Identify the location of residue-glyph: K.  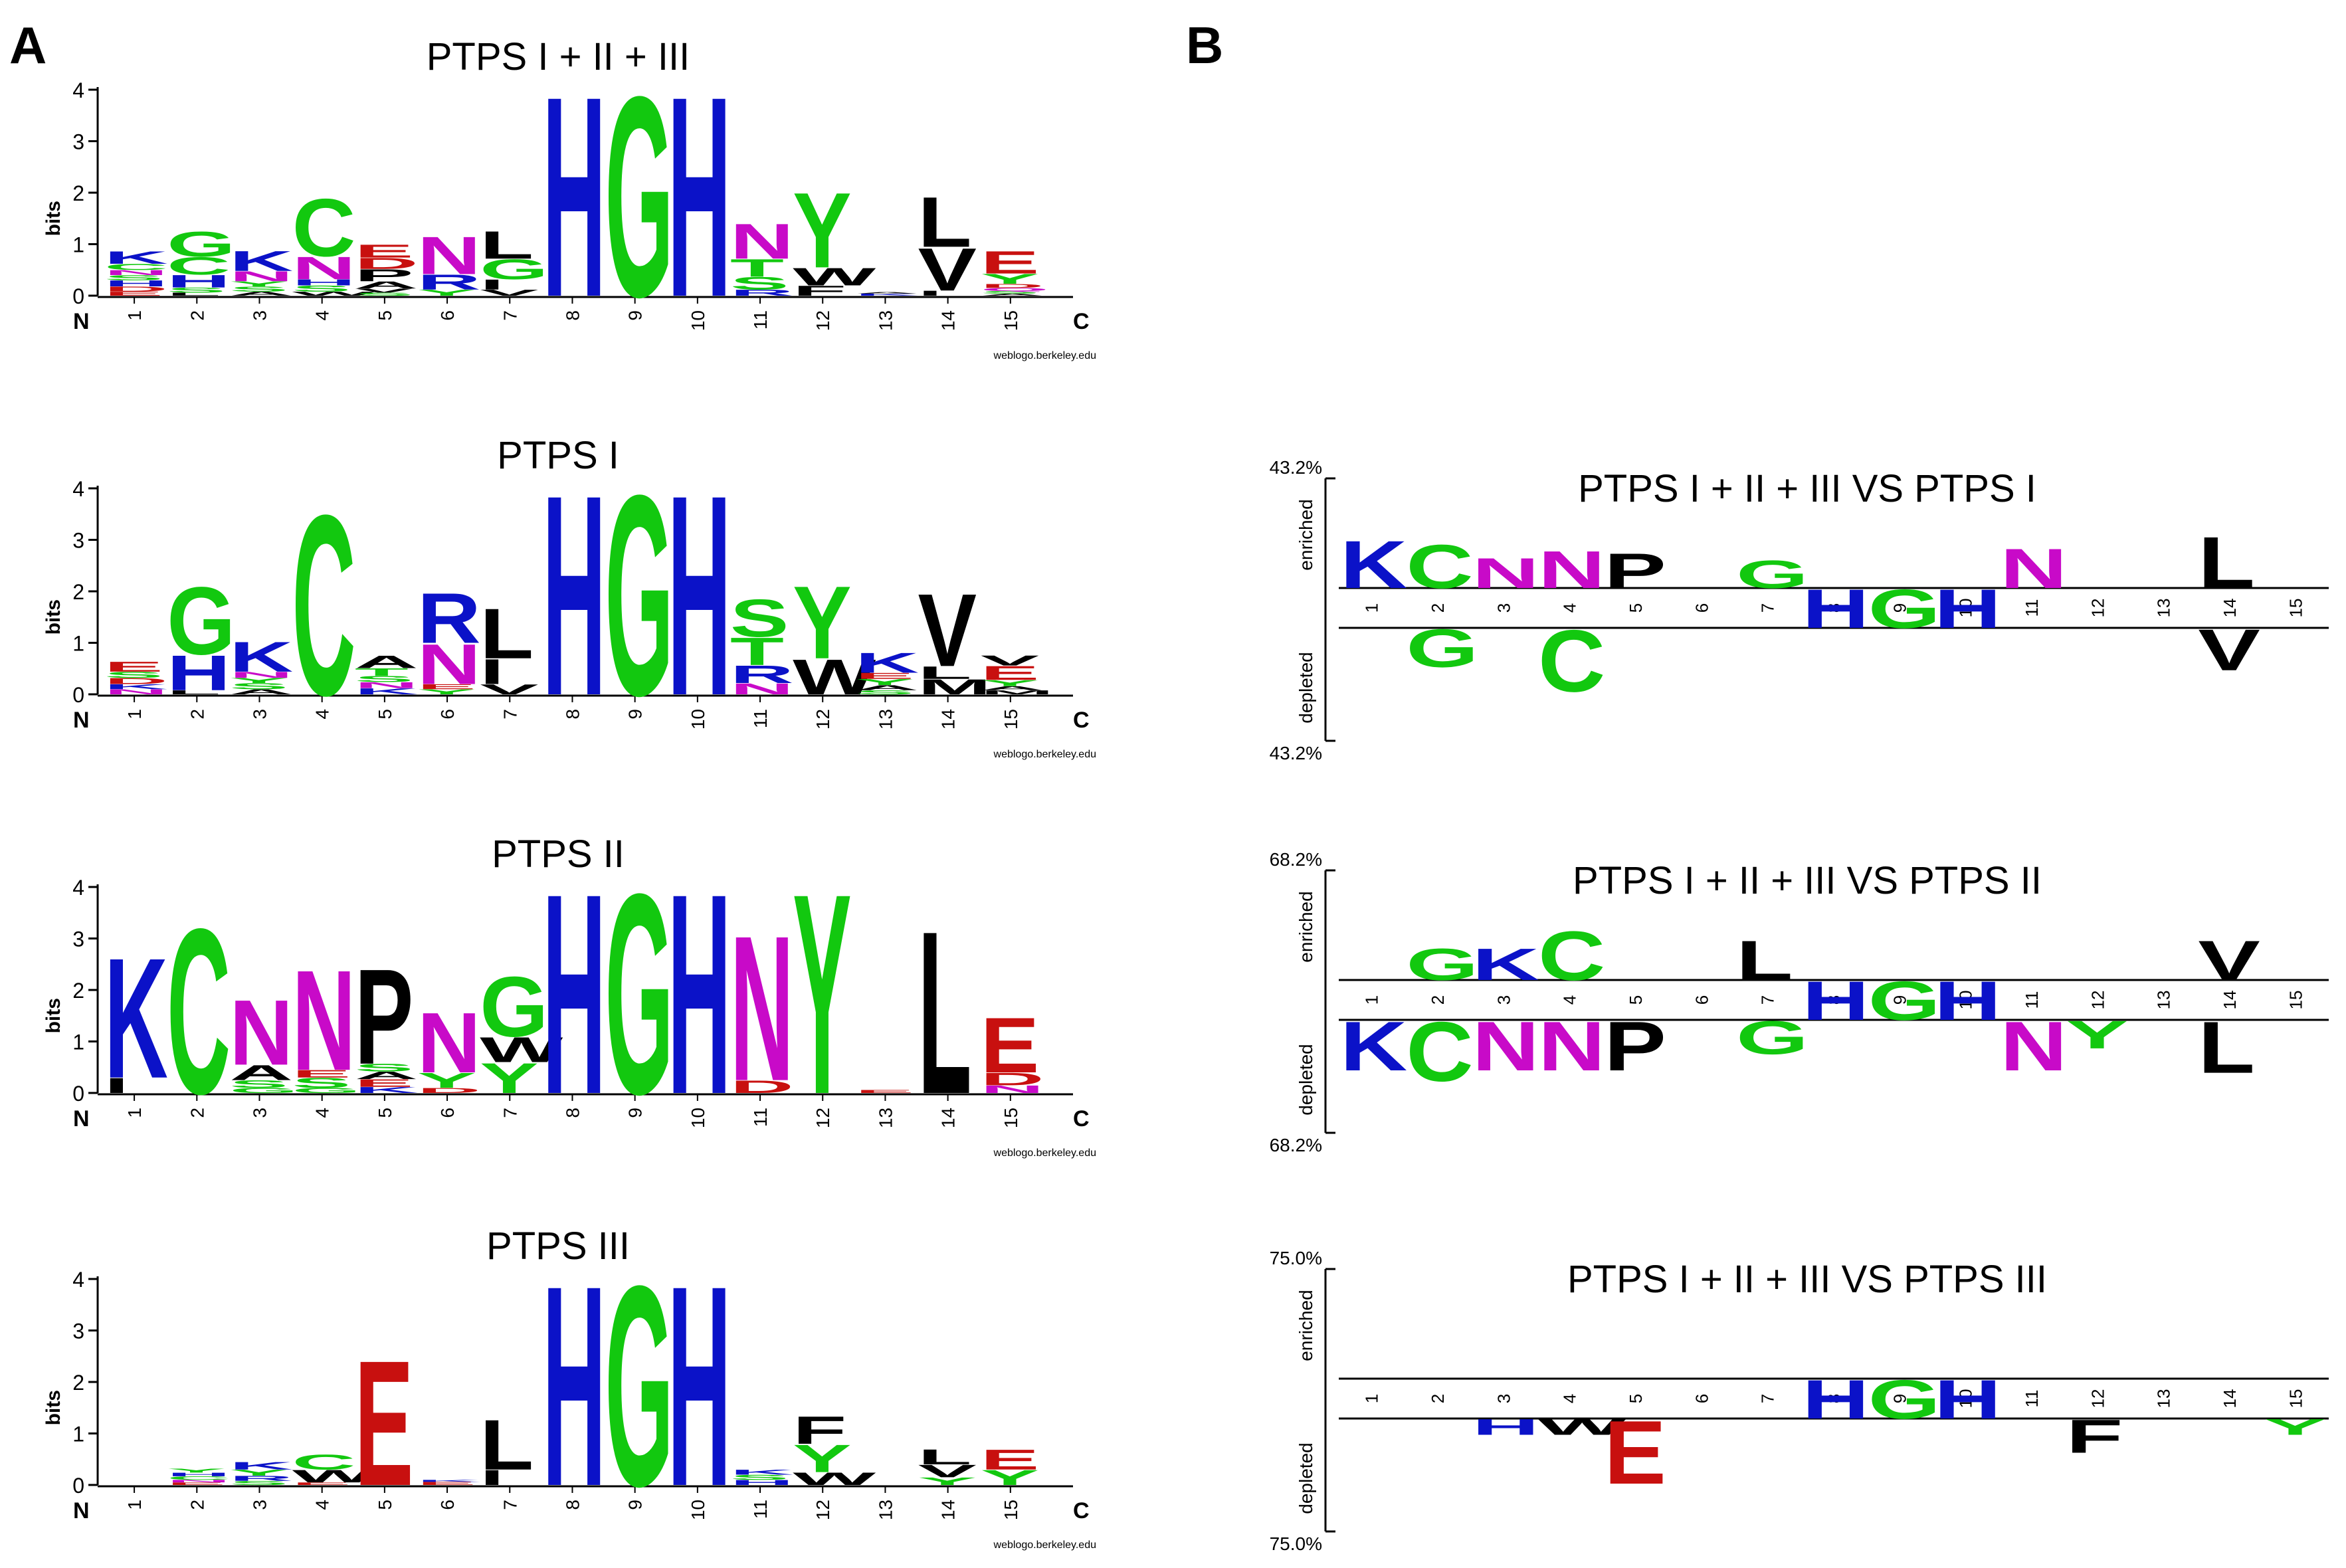
(887, 663).